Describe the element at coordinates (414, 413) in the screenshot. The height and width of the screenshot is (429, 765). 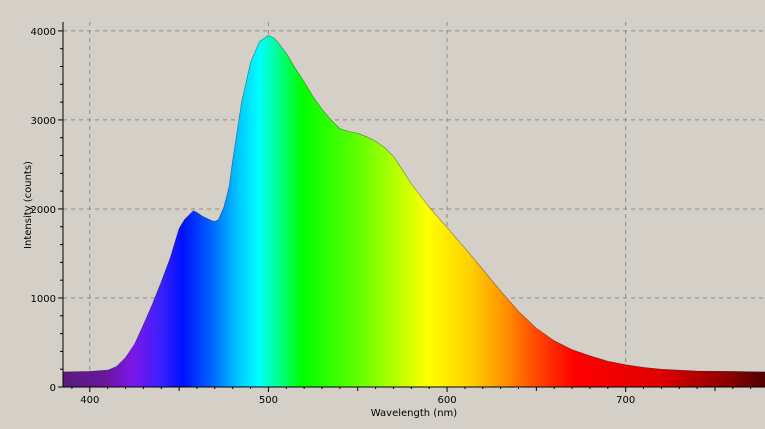
I see `x-axis-title: Wavelength (nm)` at that location.